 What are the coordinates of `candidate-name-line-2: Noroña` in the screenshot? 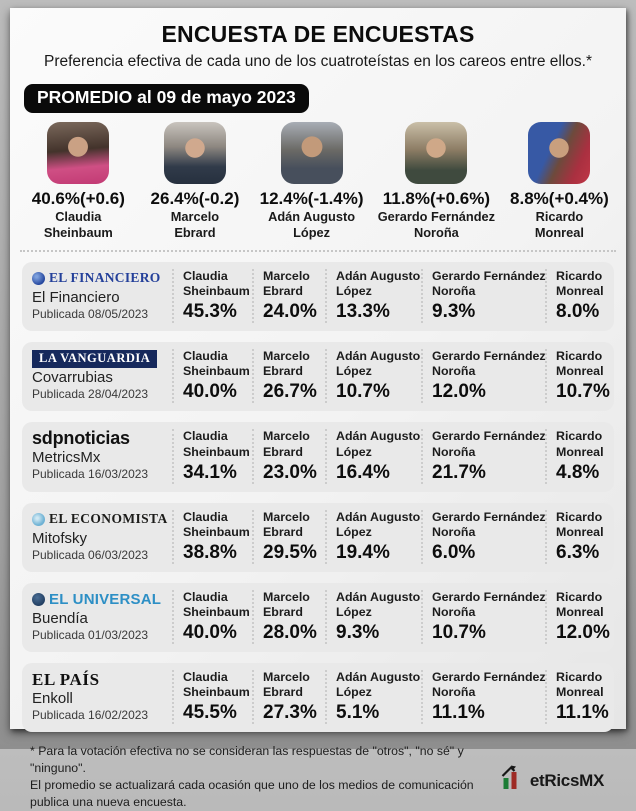 It's located at (436, 232).